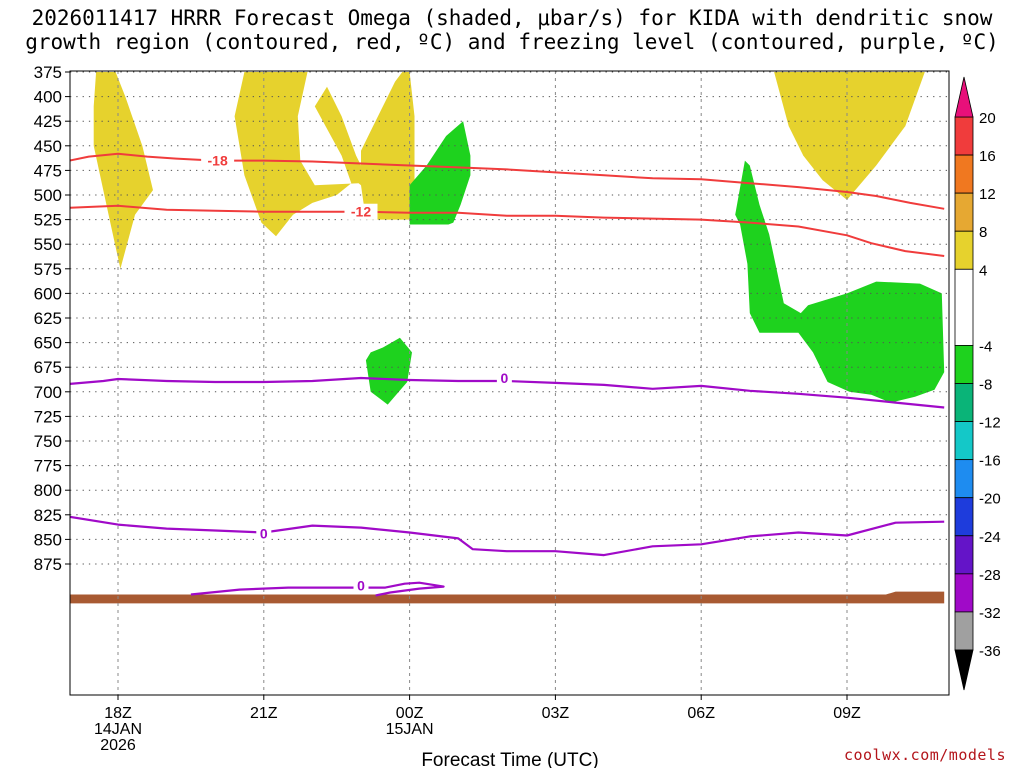  I want to click on colorbar-bin--12--8, so click(964, 402).